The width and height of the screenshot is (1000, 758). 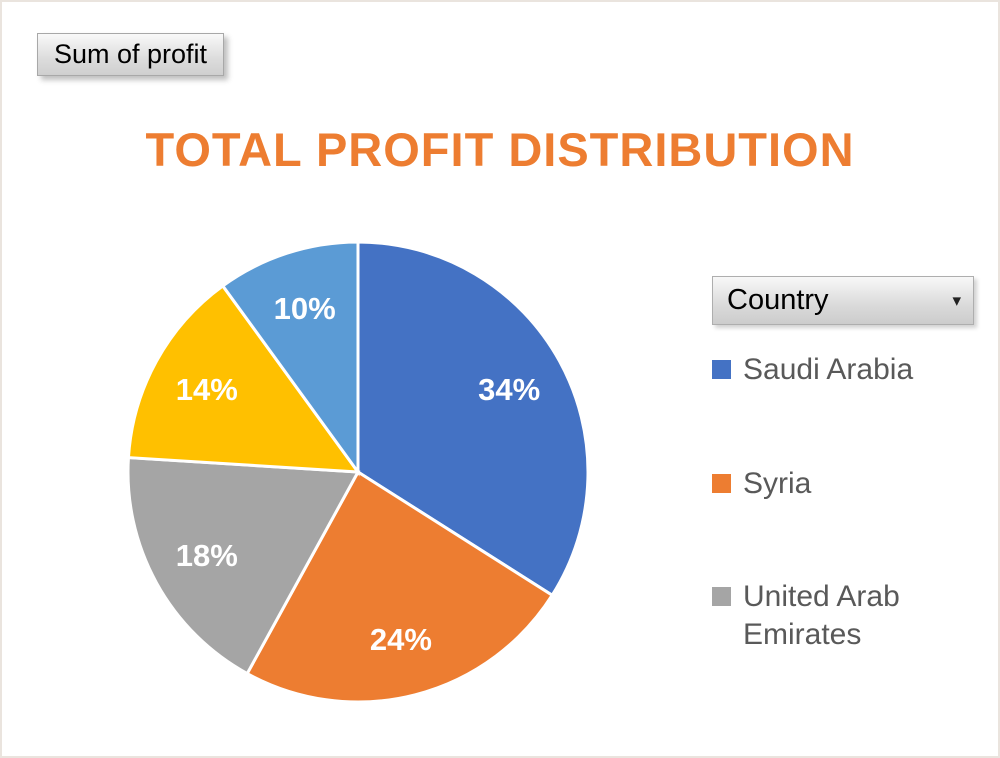 What do you see at coordinates (956, 300) in the screenshot?
I see `dropdown-arrow-icon: ▾` at bounding box center [956, 300].